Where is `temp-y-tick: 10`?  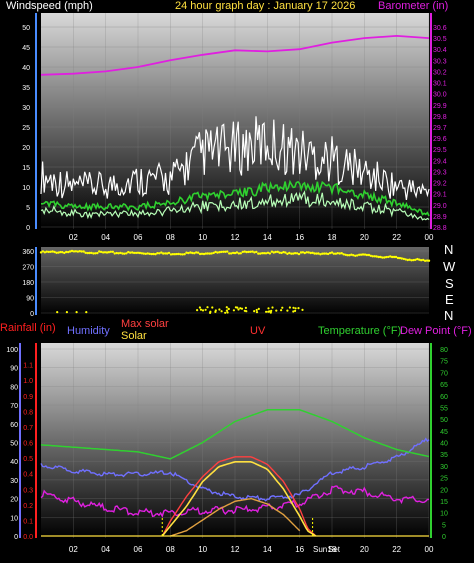
temp-y-tick: 10 is located at coordinates (444, 514).